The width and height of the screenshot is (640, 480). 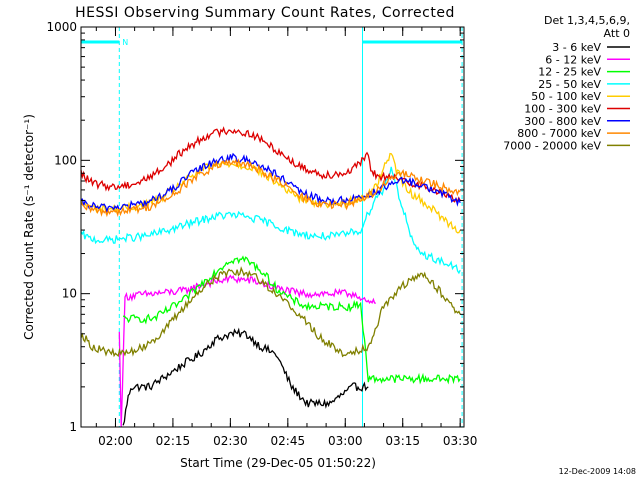 What do you see at coordinates (65, 160) in the screenshot?
I see `y-tick-label-3: 100` at bounding box center [65, 160].